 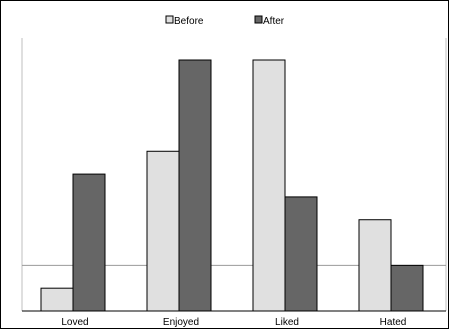 What do you see at coordinates (269, 185) in the screenshot?
I see `bar-before-liked` at bounding box center [269, 185].